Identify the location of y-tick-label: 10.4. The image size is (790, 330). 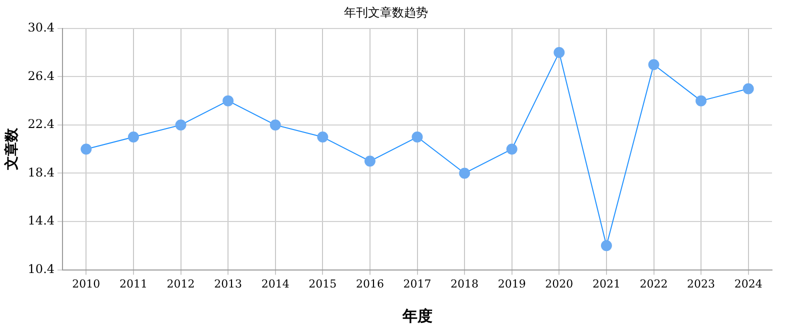
(41, 269).